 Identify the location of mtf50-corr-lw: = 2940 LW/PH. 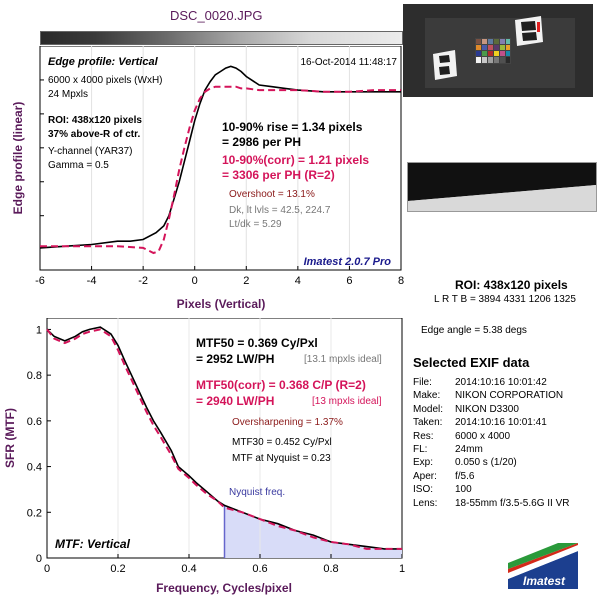
(235, 401).